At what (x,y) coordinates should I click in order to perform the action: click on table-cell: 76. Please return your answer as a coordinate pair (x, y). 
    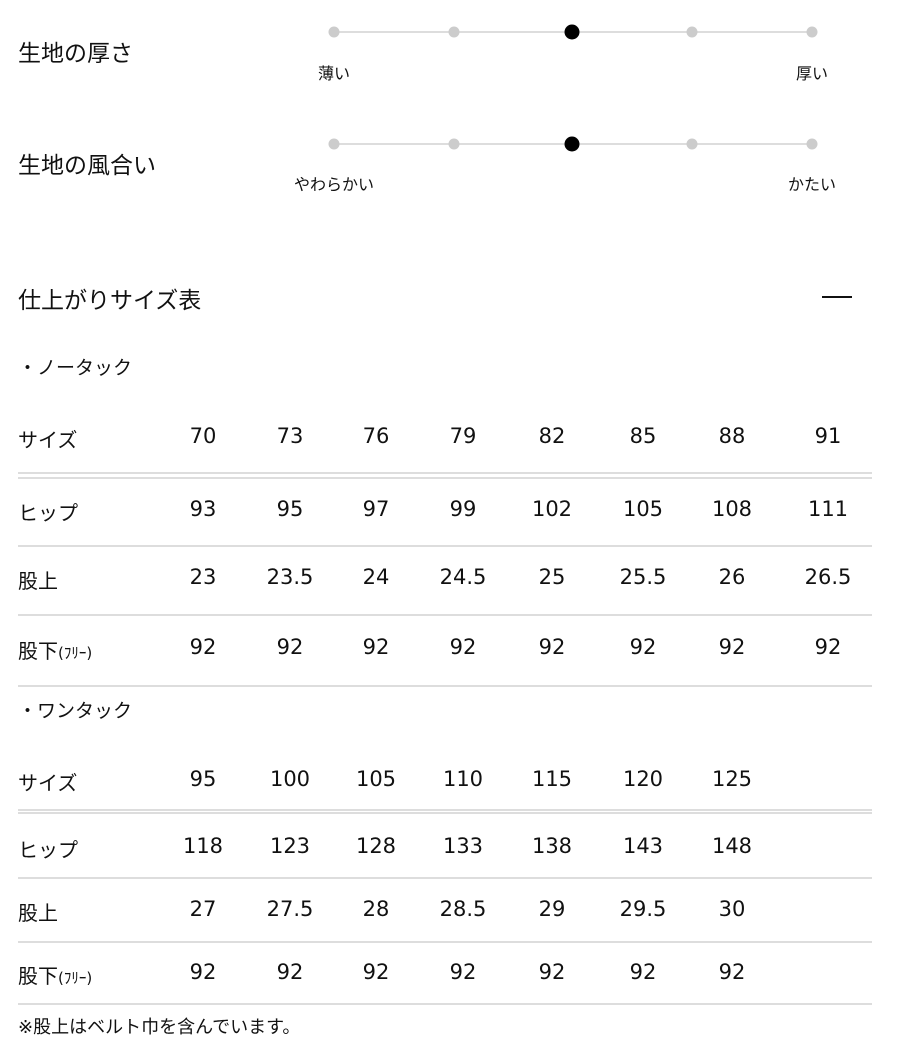
    Looking at the image, I should click on (376, 436).